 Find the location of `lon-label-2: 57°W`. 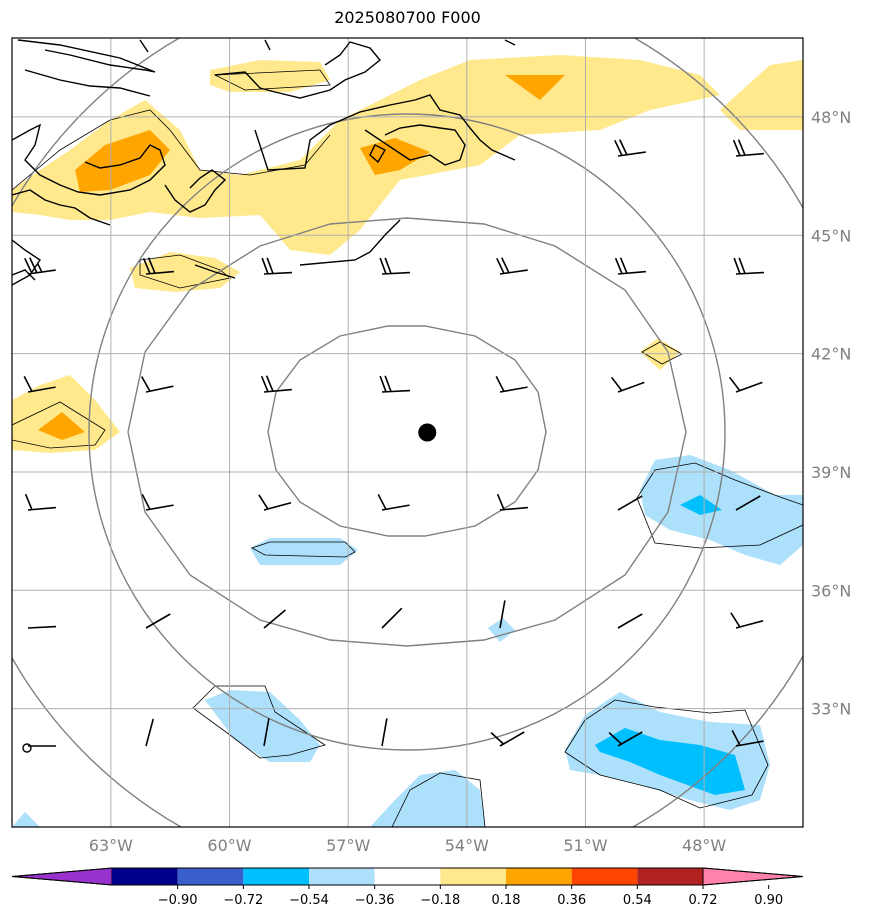

lon-label-2: 57°W is located at coordinates (348, 845).